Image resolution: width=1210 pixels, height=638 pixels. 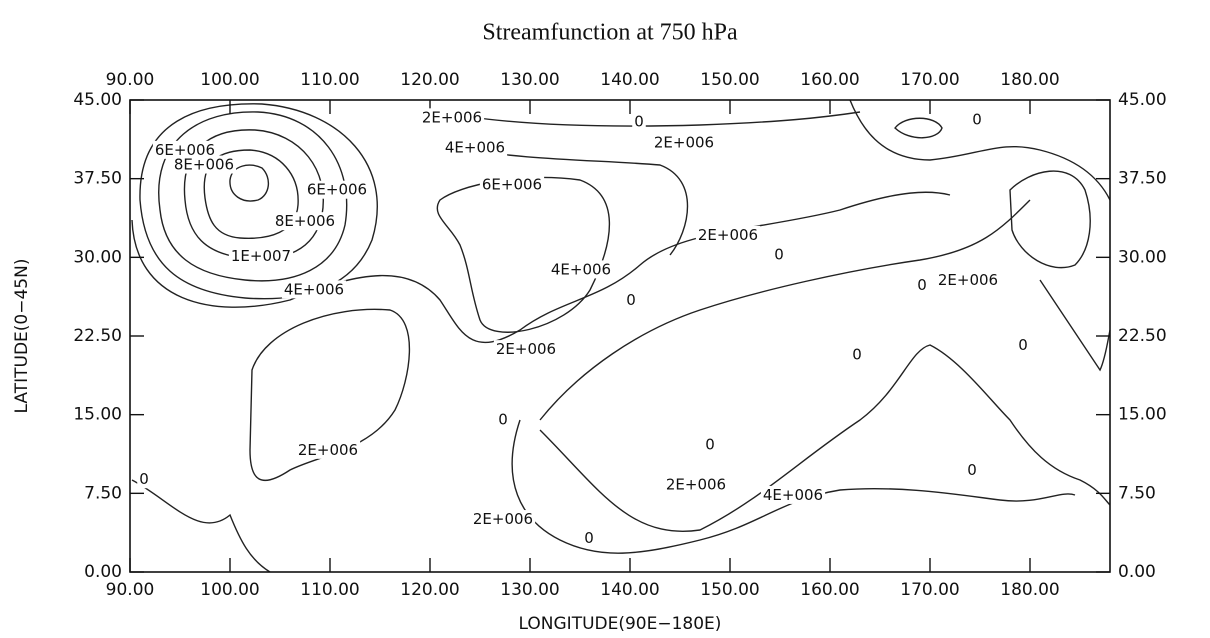 I want to click on y-tick-label: 0.00, so click(x=103, y=572).